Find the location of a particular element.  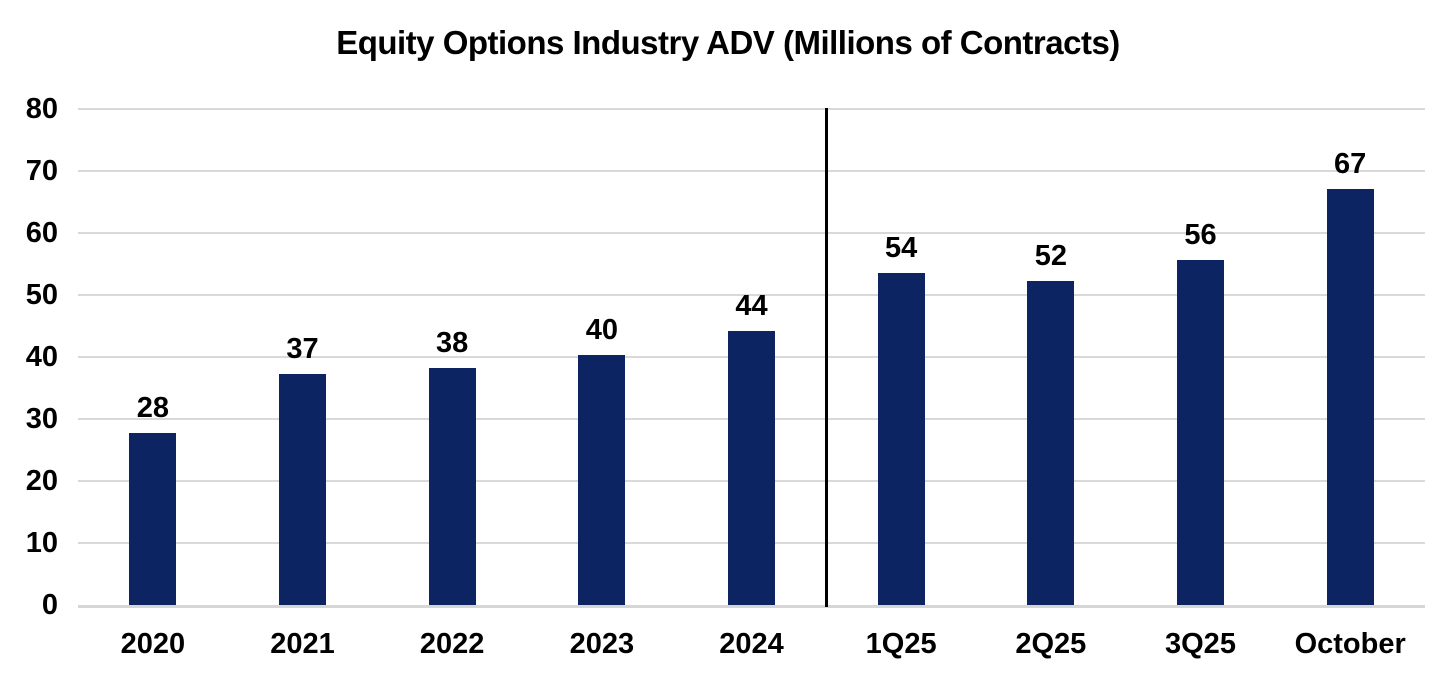

y-axis-tick-label: 70 is located at coordinates (41, 171).